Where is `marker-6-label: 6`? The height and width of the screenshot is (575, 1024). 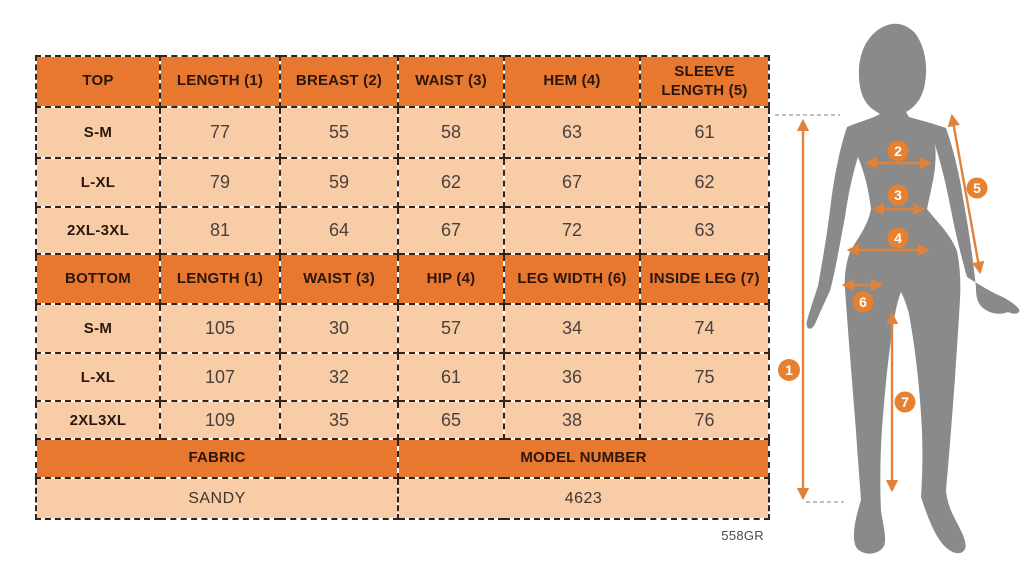
marker-6-label: 6 is located at coordinates (863, 302).